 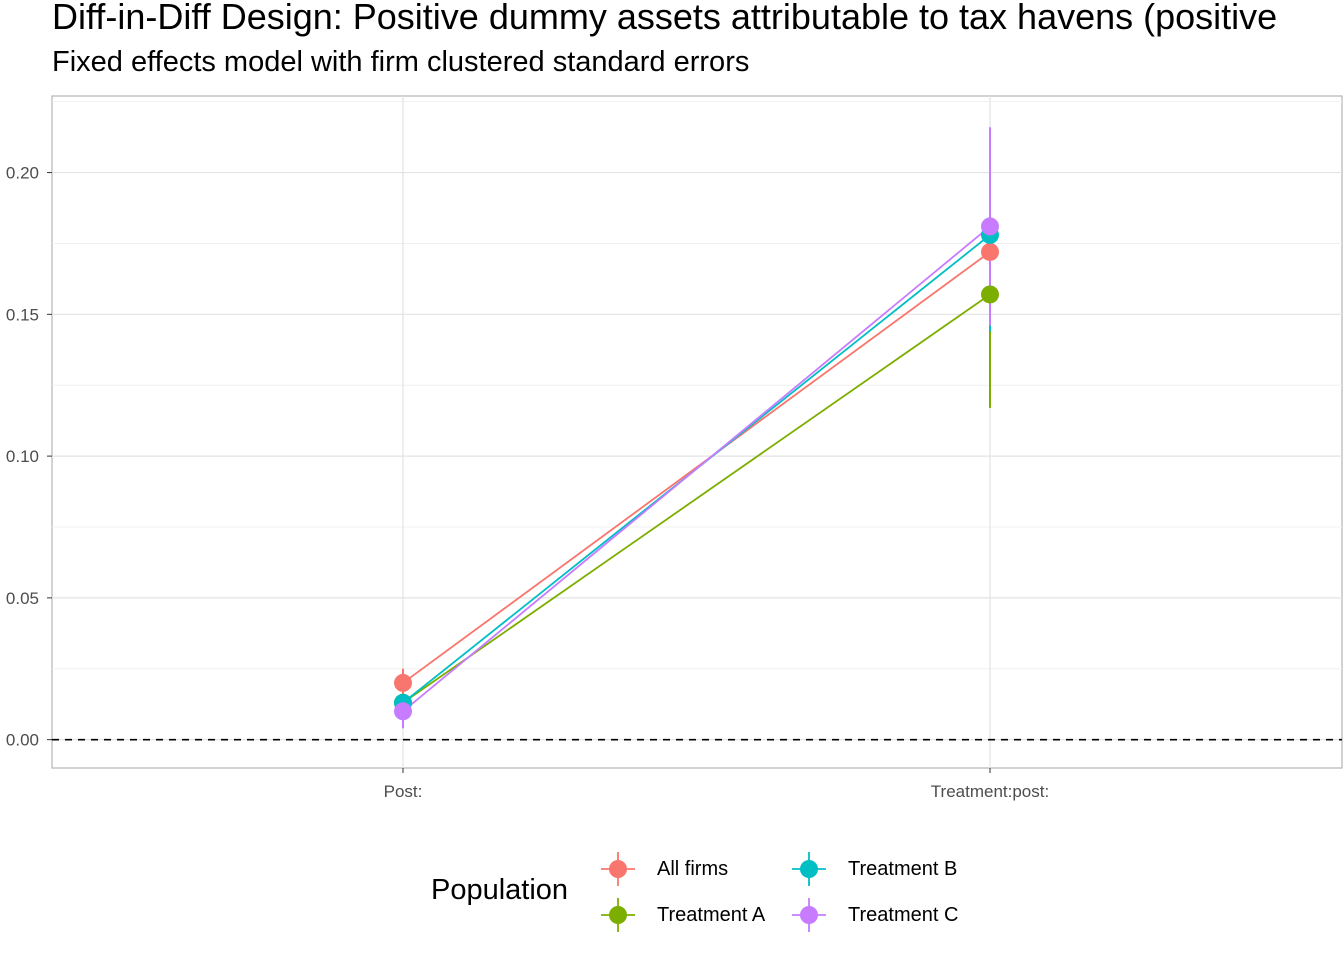 What do you see at coordinates (716, 784) in the screenshot?
I see `x-axis-ticks: Post: Treatment:post:` at bounding box center [716, 784].